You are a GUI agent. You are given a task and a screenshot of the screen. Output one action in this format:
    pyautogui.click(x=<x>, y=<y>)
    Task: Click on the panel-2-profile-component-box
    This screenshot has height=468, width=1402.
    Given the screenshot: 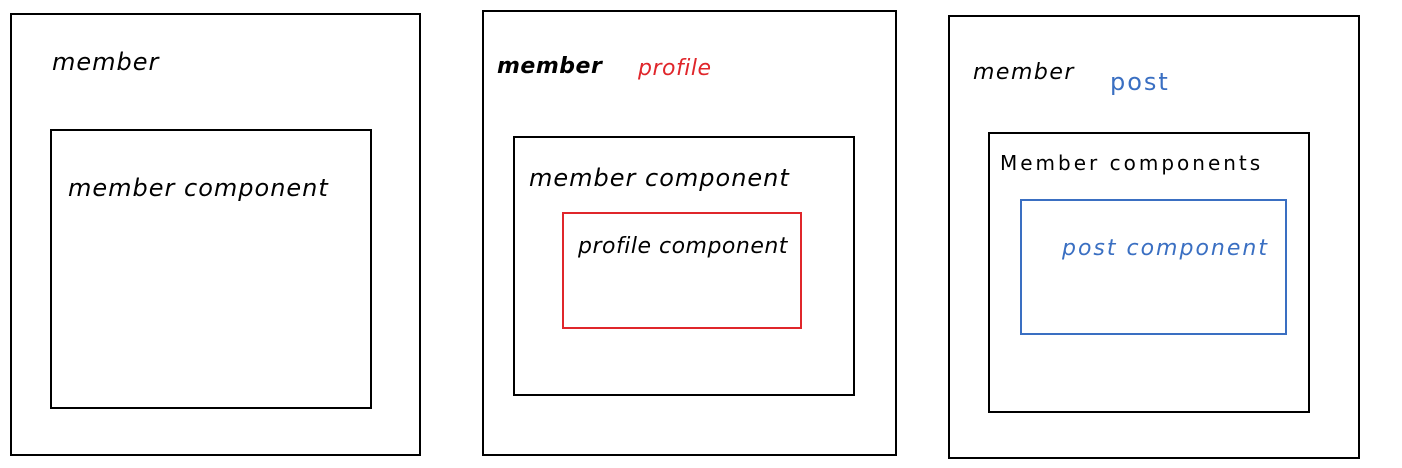 What is the action you would take?
    pyautogui.click(x=682, y=270)
    